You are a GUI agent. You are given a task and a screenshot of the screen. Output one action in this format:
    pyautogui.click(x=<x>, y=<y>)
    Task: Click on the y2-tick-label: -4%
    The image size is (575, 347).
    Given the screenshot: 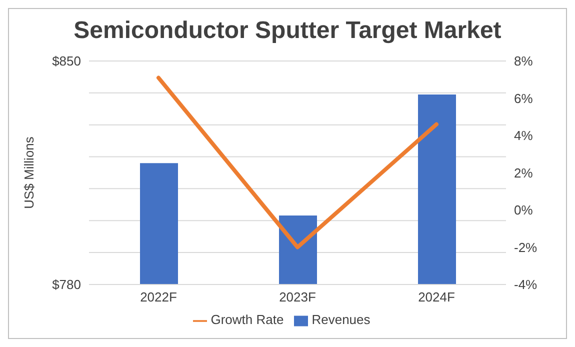 What is the action you would take?
    pyautogui.click(x=526, y=284)
    